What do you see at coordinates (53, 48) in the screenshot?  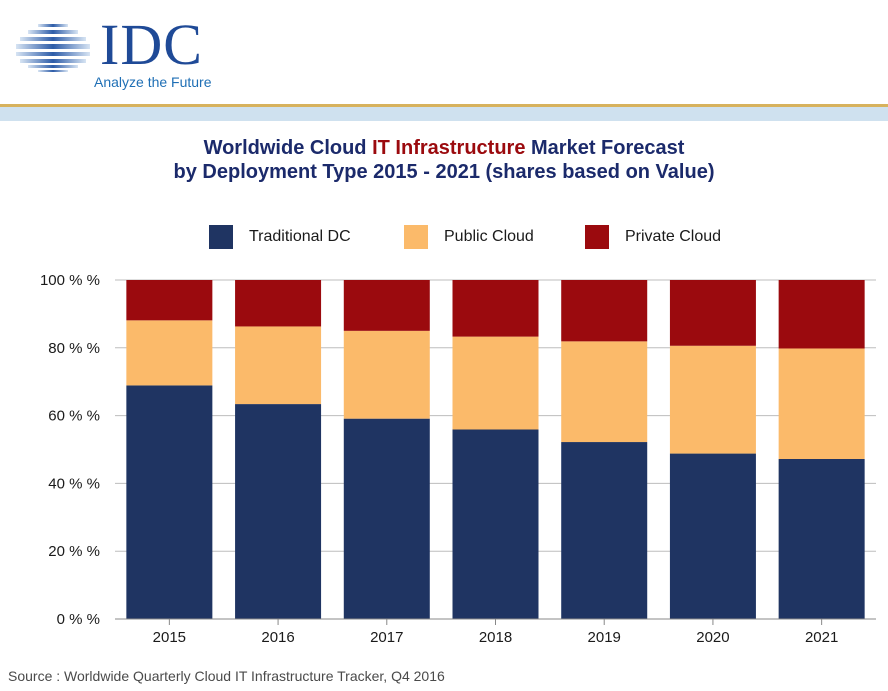 I see `globe-icon` at bounding box center [53, 48].